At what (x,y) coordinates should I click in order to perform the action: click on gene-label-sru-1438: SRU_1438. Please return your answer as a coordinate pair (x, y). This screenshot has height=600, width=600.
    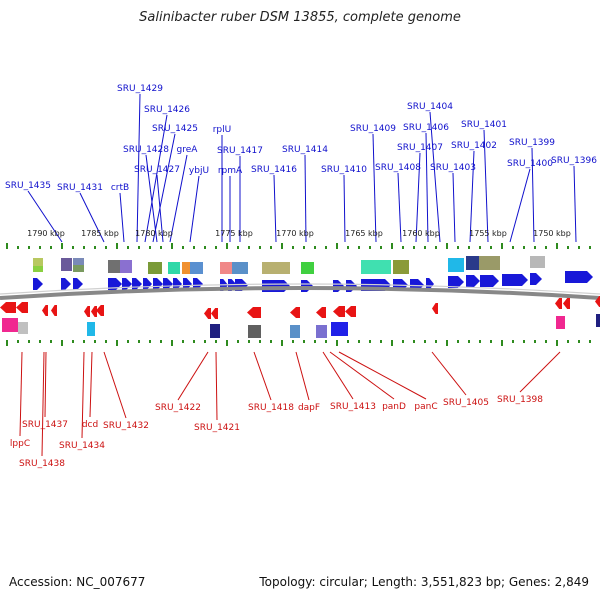
    Looking at the image, I should click on (42, 464).